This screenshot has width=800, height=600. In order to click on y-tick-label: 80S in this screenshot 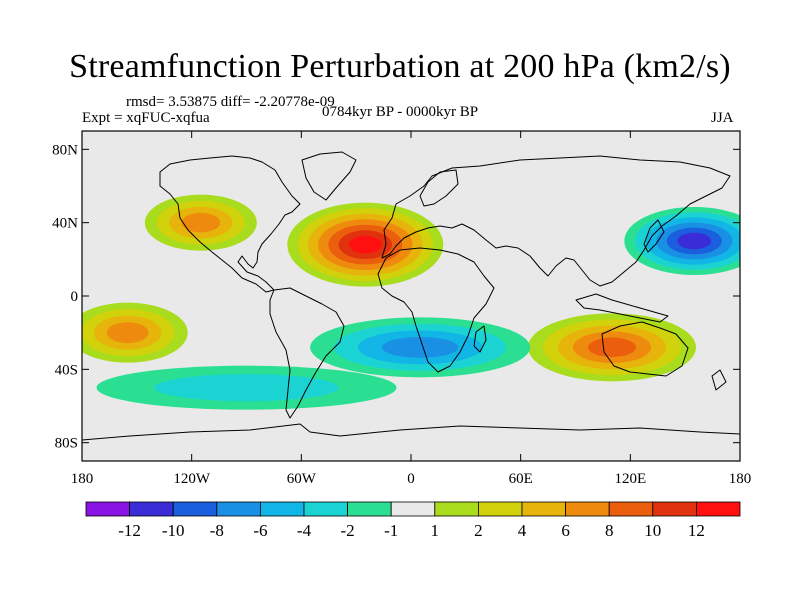, I will do `click(66, 444)`.